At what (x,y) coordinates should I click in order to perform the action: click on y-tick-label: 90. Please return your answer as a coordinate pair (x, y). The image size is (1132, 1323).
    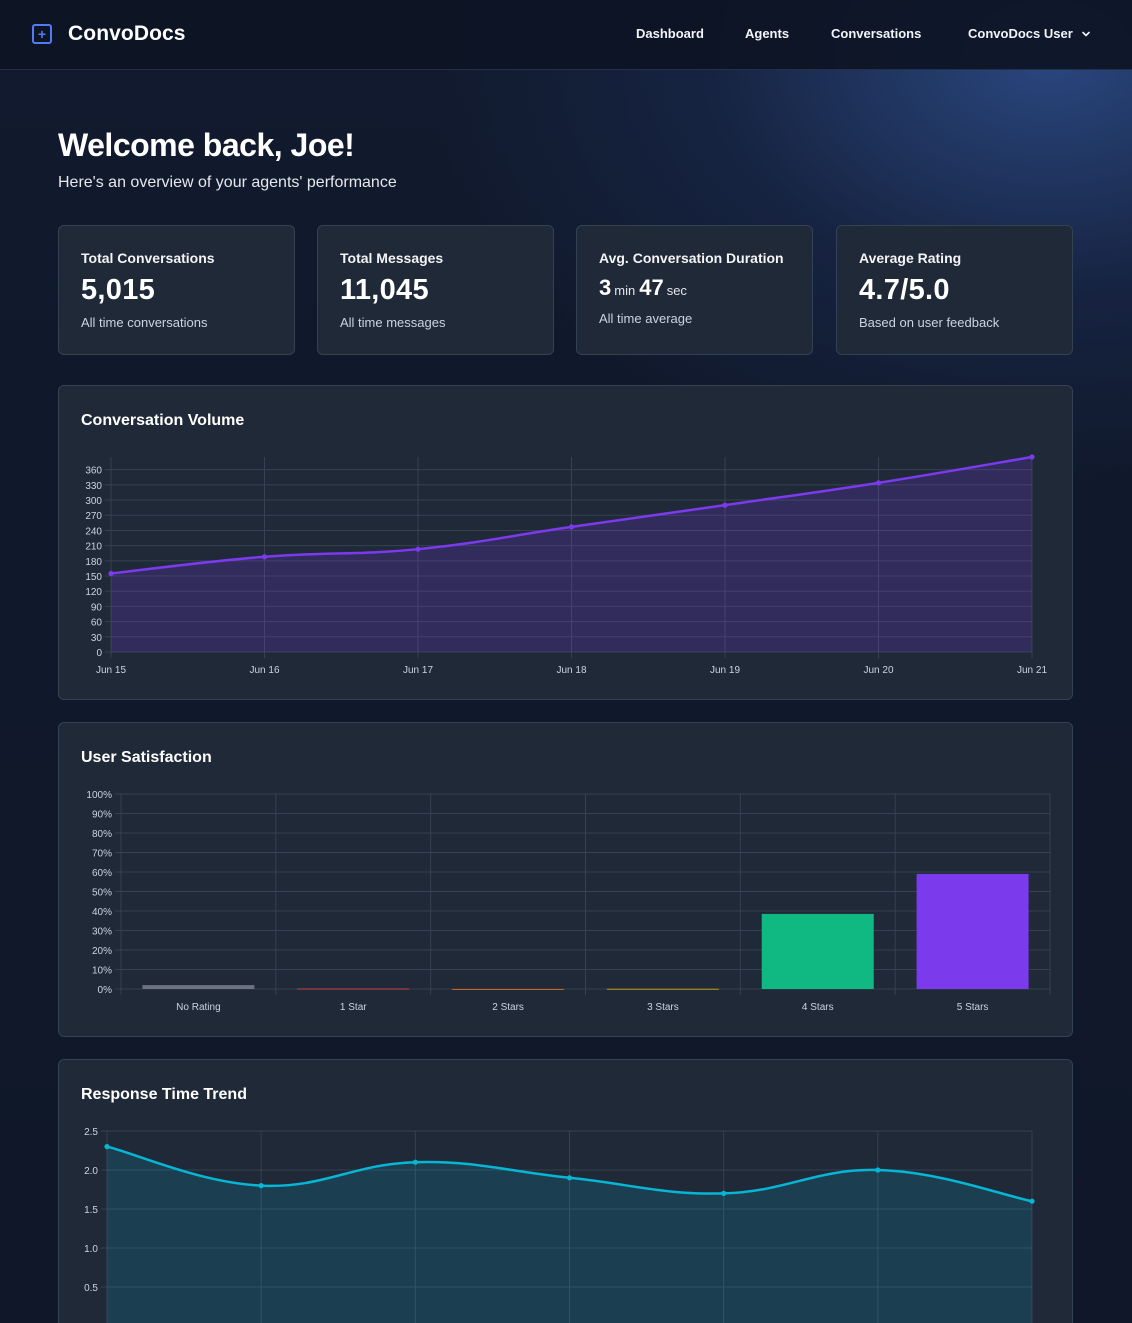
    Looking at the image, I should click on (97, 607).